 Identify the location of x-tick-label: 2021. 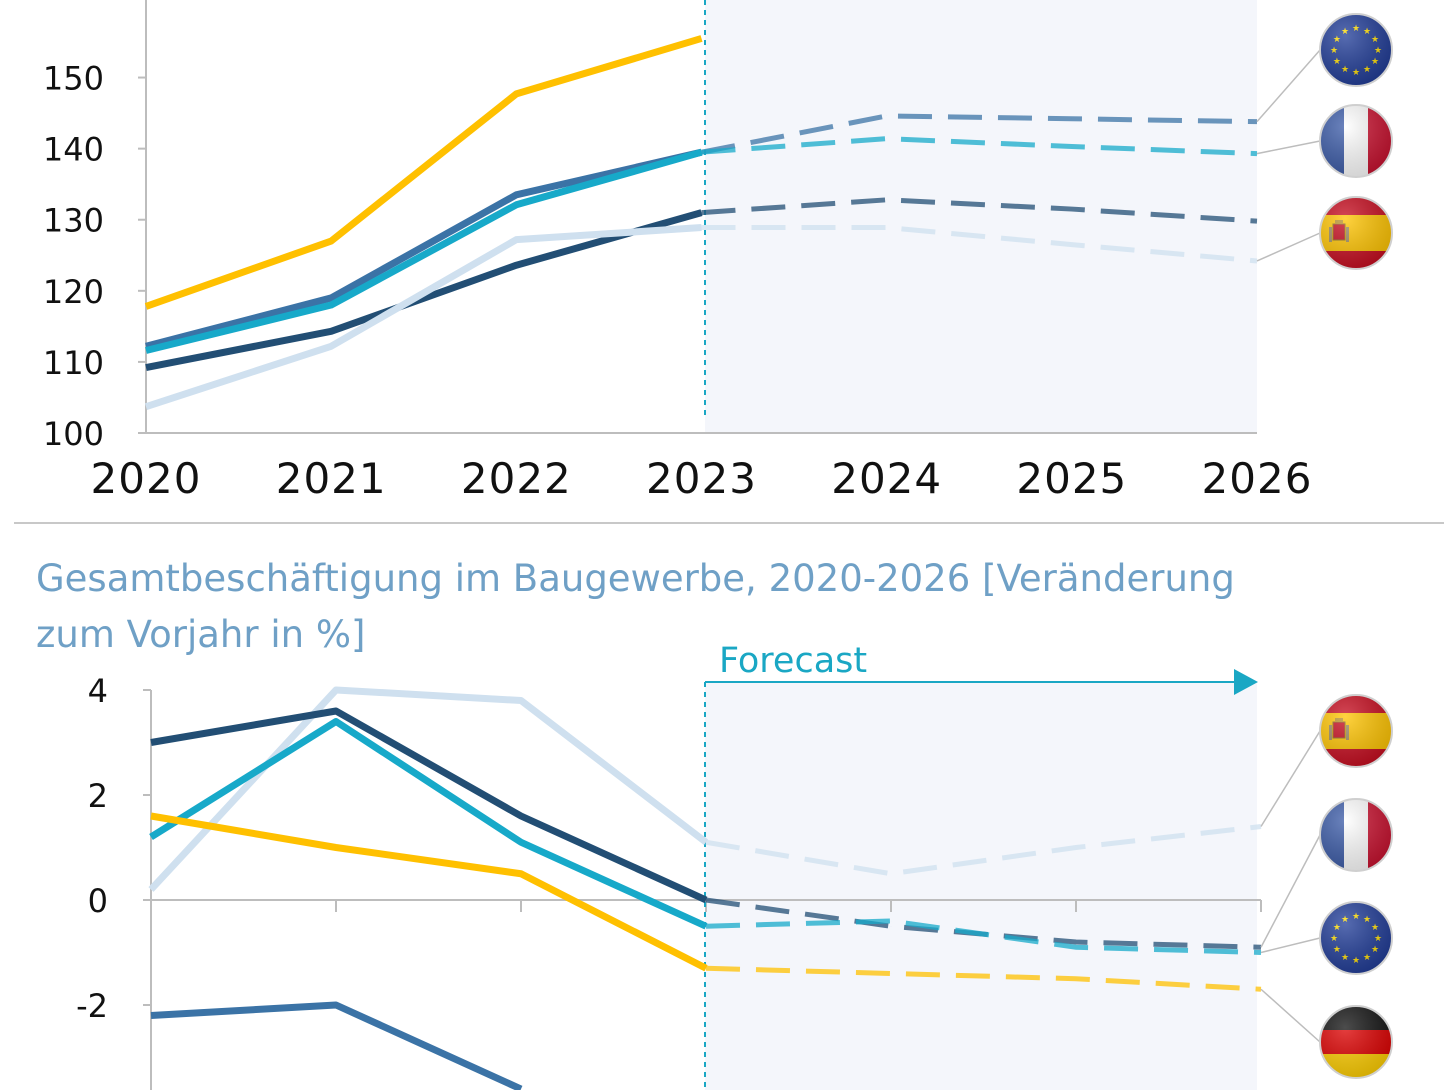
(331, 478).